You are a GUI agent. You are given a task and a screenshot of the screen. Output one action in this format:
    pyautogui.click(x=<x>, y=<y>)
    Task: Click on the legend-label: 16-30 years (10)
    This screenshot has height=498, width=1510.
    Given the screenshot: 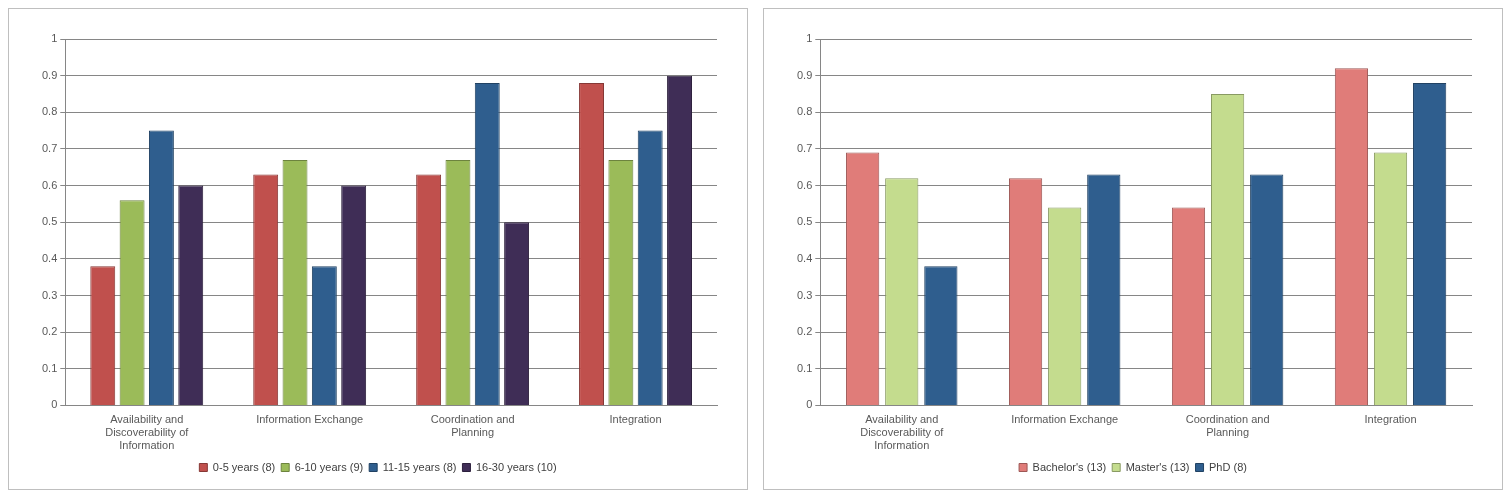 What is the action you would take?
    pyautogui.click(x=516, y=466)
    